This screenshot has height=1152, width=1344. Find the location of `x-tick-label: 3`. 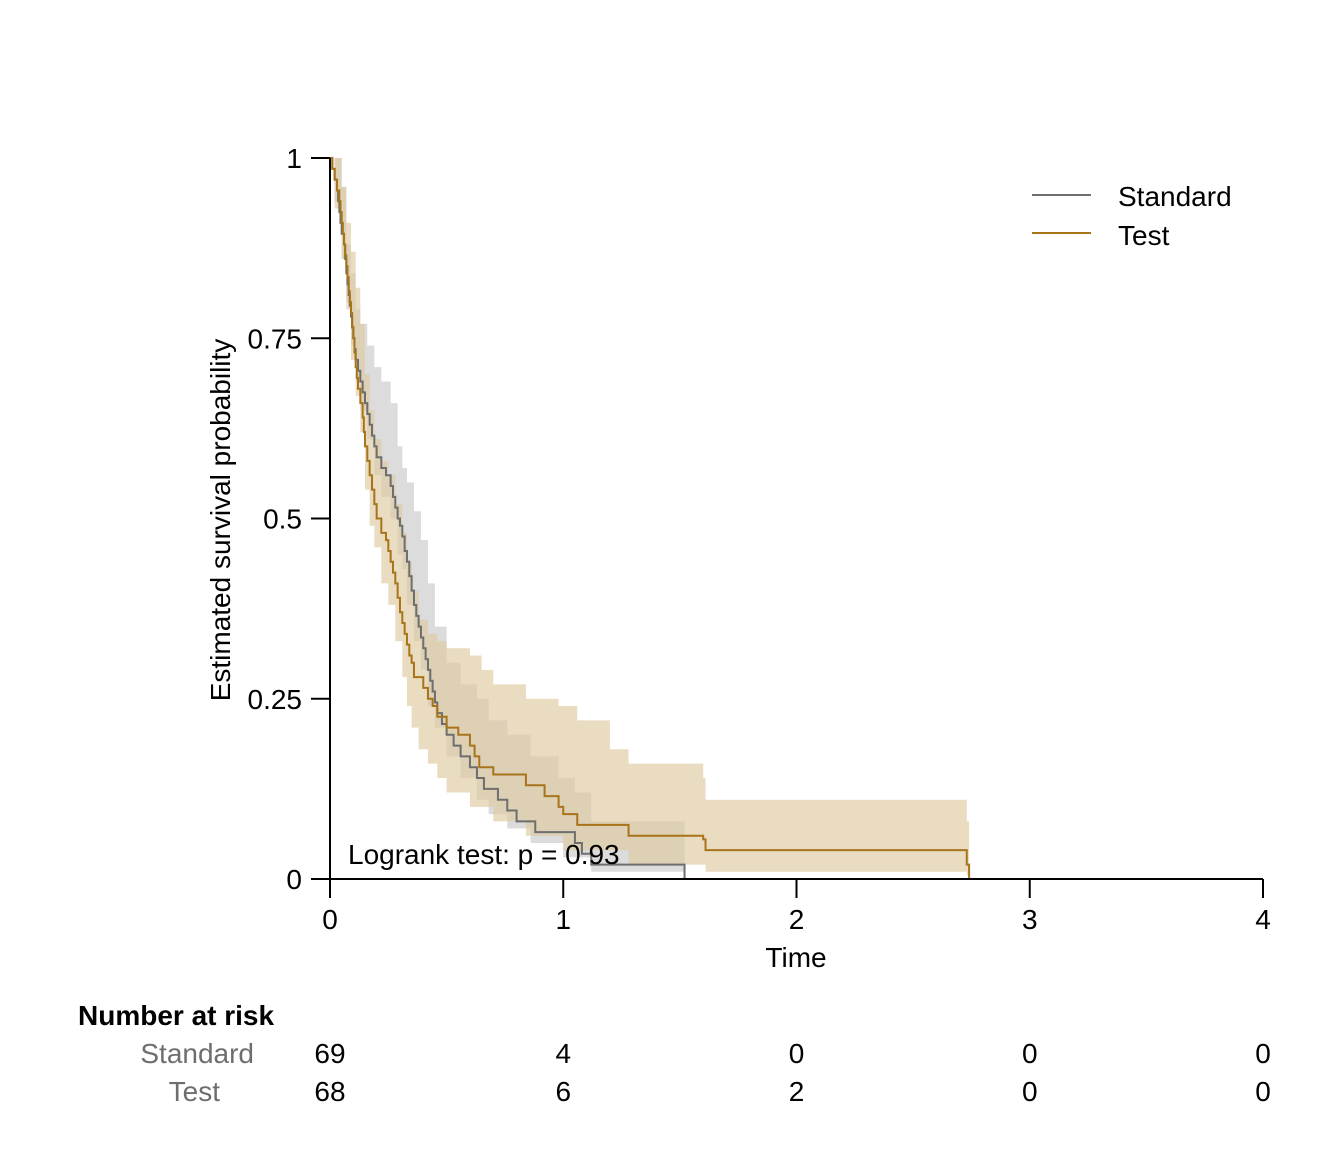

x-tick-label: 3 is located at coordinates (1030, 919).